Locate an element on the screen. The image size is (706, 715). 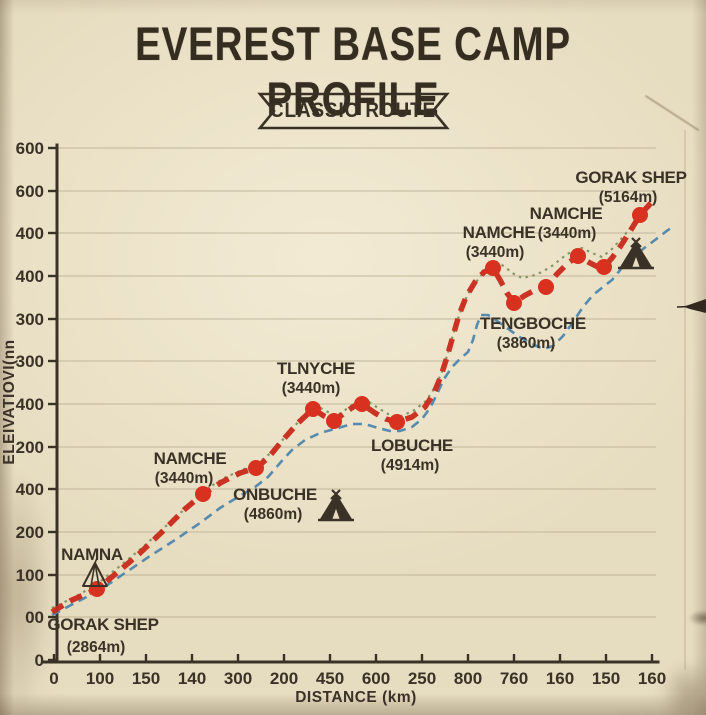
waypoint-name: TLNYCHE is located at coordinates (316, 368).